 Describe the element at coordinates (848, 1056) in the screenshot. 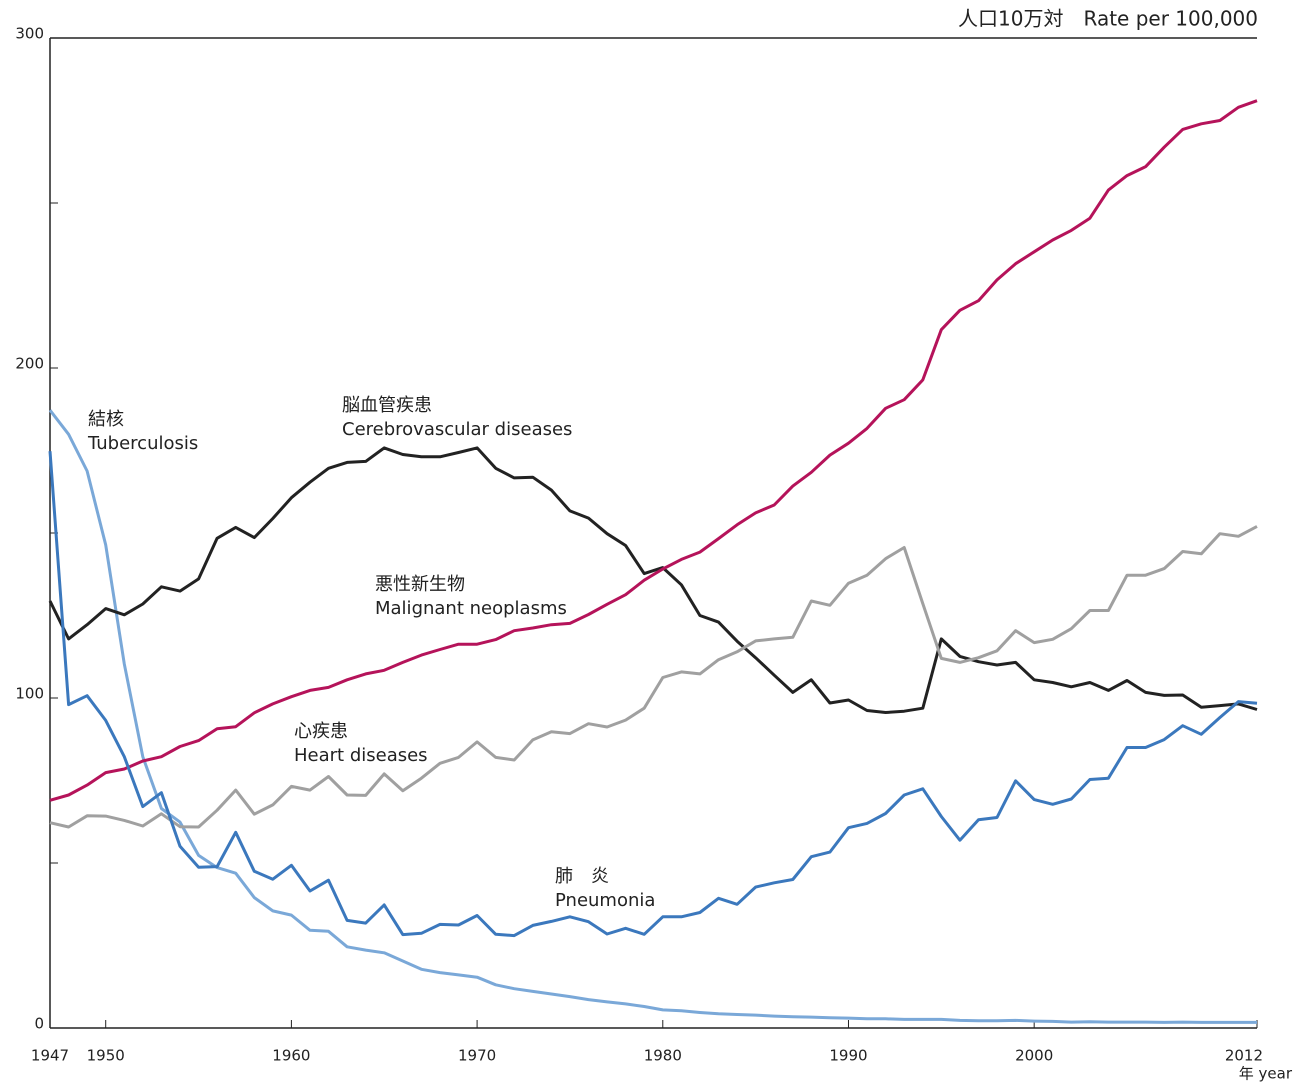

I see `x-tick-label: 1990` at that location.